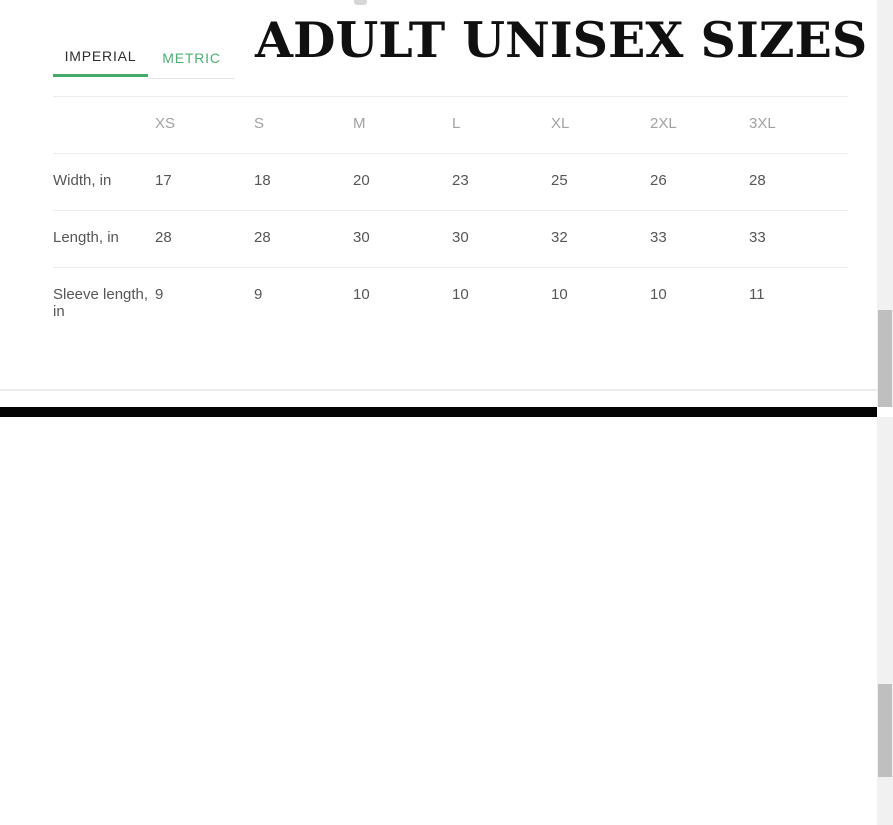 The width and height of the screenshot is (893, 825). What do you see at coordinates (885, 730) in the screenshot?
I see `scrollbar-thumb-youth` at bounding box center [885, 730].